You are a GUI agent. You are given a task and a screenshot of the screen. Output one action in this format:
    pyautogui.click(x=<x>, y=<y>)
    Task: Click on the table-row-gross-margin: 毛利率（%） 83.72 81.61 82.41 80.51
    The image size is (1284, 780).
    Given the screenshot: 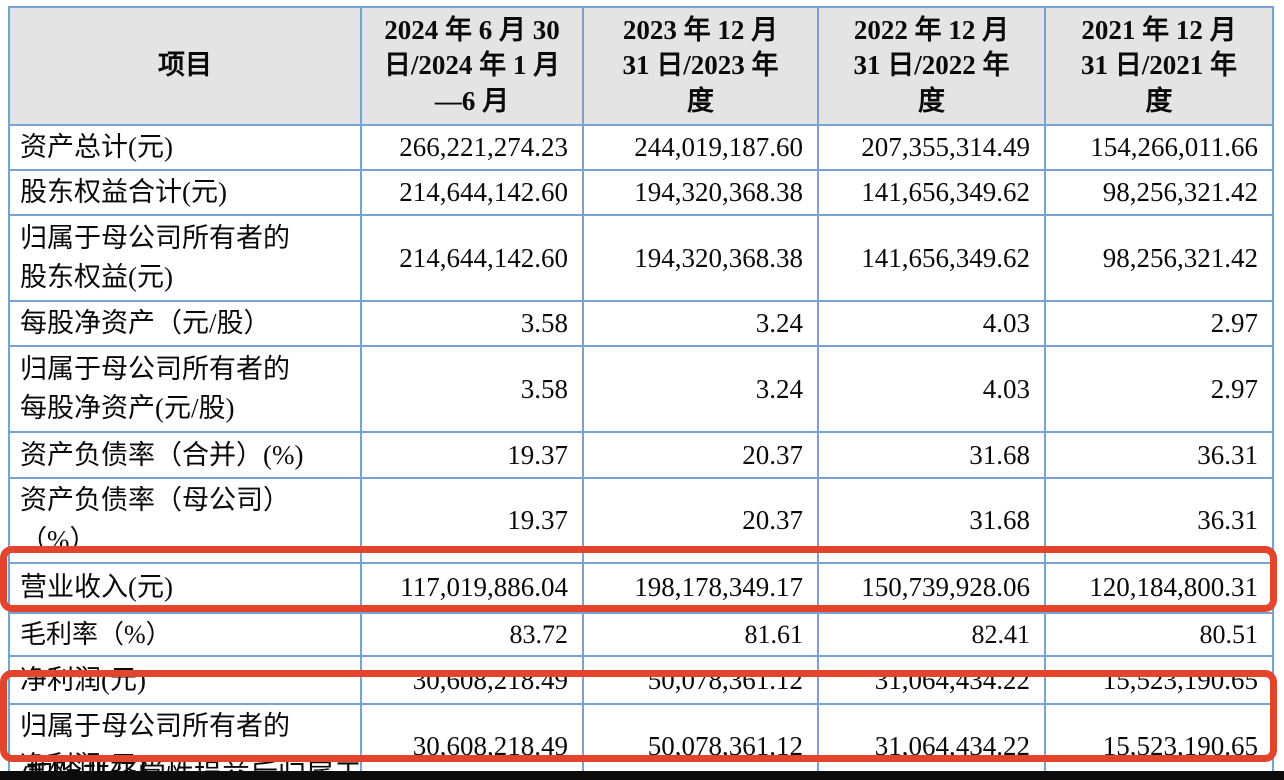 What is the action you would take?
    pyautogui.click(x=641, y=634)
    